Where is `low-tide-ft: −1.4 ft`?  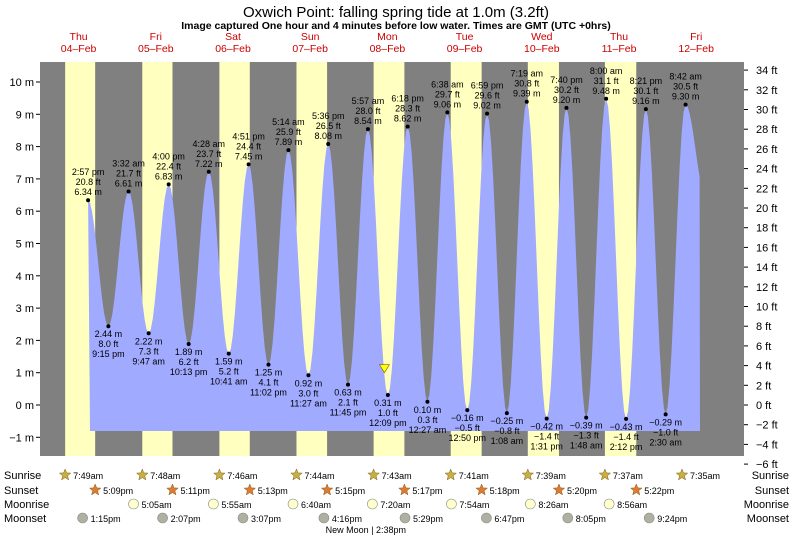 low-tide-ft: −1.4 ft is located at coordinates (547, 437).